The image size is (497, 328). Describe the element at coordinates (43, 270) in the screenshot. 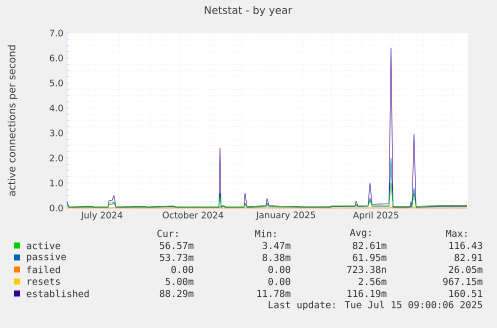

I see `legend-label: failed` at that location.